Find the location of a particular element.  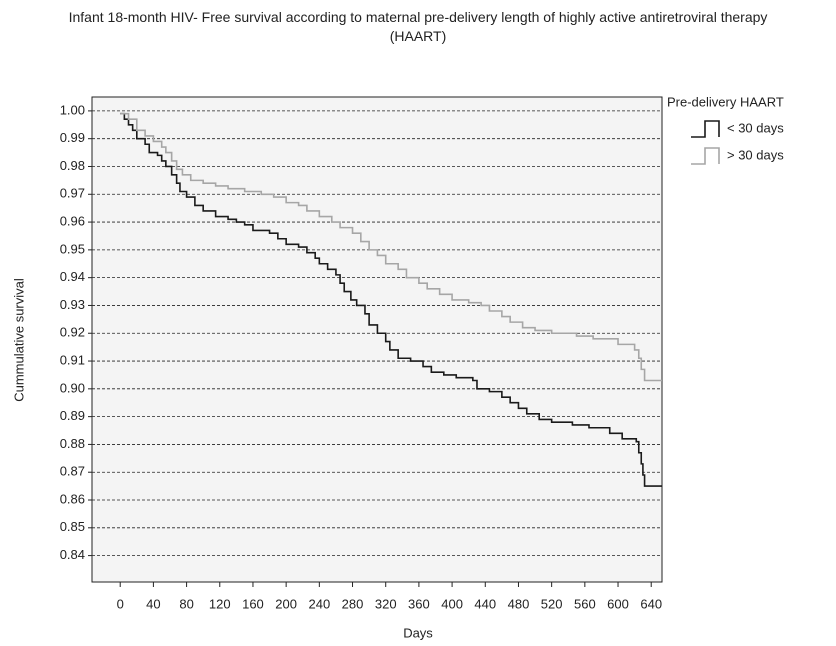

y-tick-label: 1.00 is located at coordinates (72, 109).